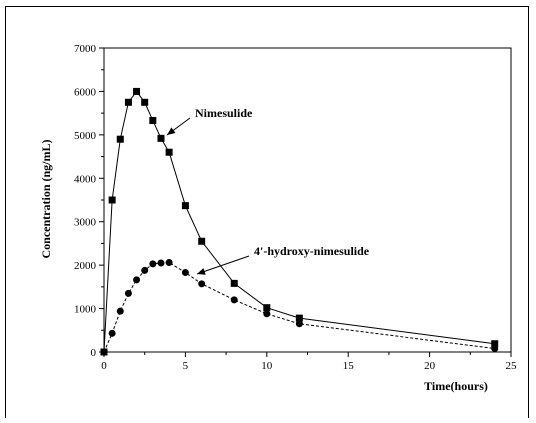  I want to click on x-tick-label-2: 10, so click(267, 366).